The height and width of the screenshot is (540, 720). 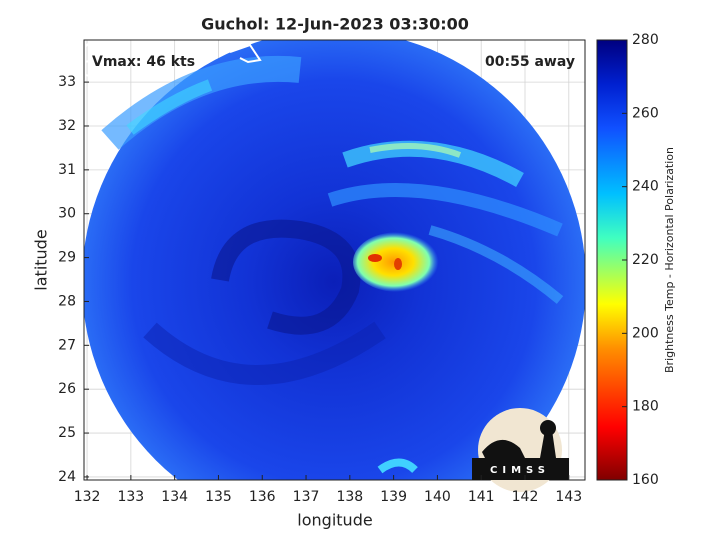 What do you see at coordinates (568, 497) in the screenshot?
I see `x-tick-label: 143` at bounding box center [568, 497].